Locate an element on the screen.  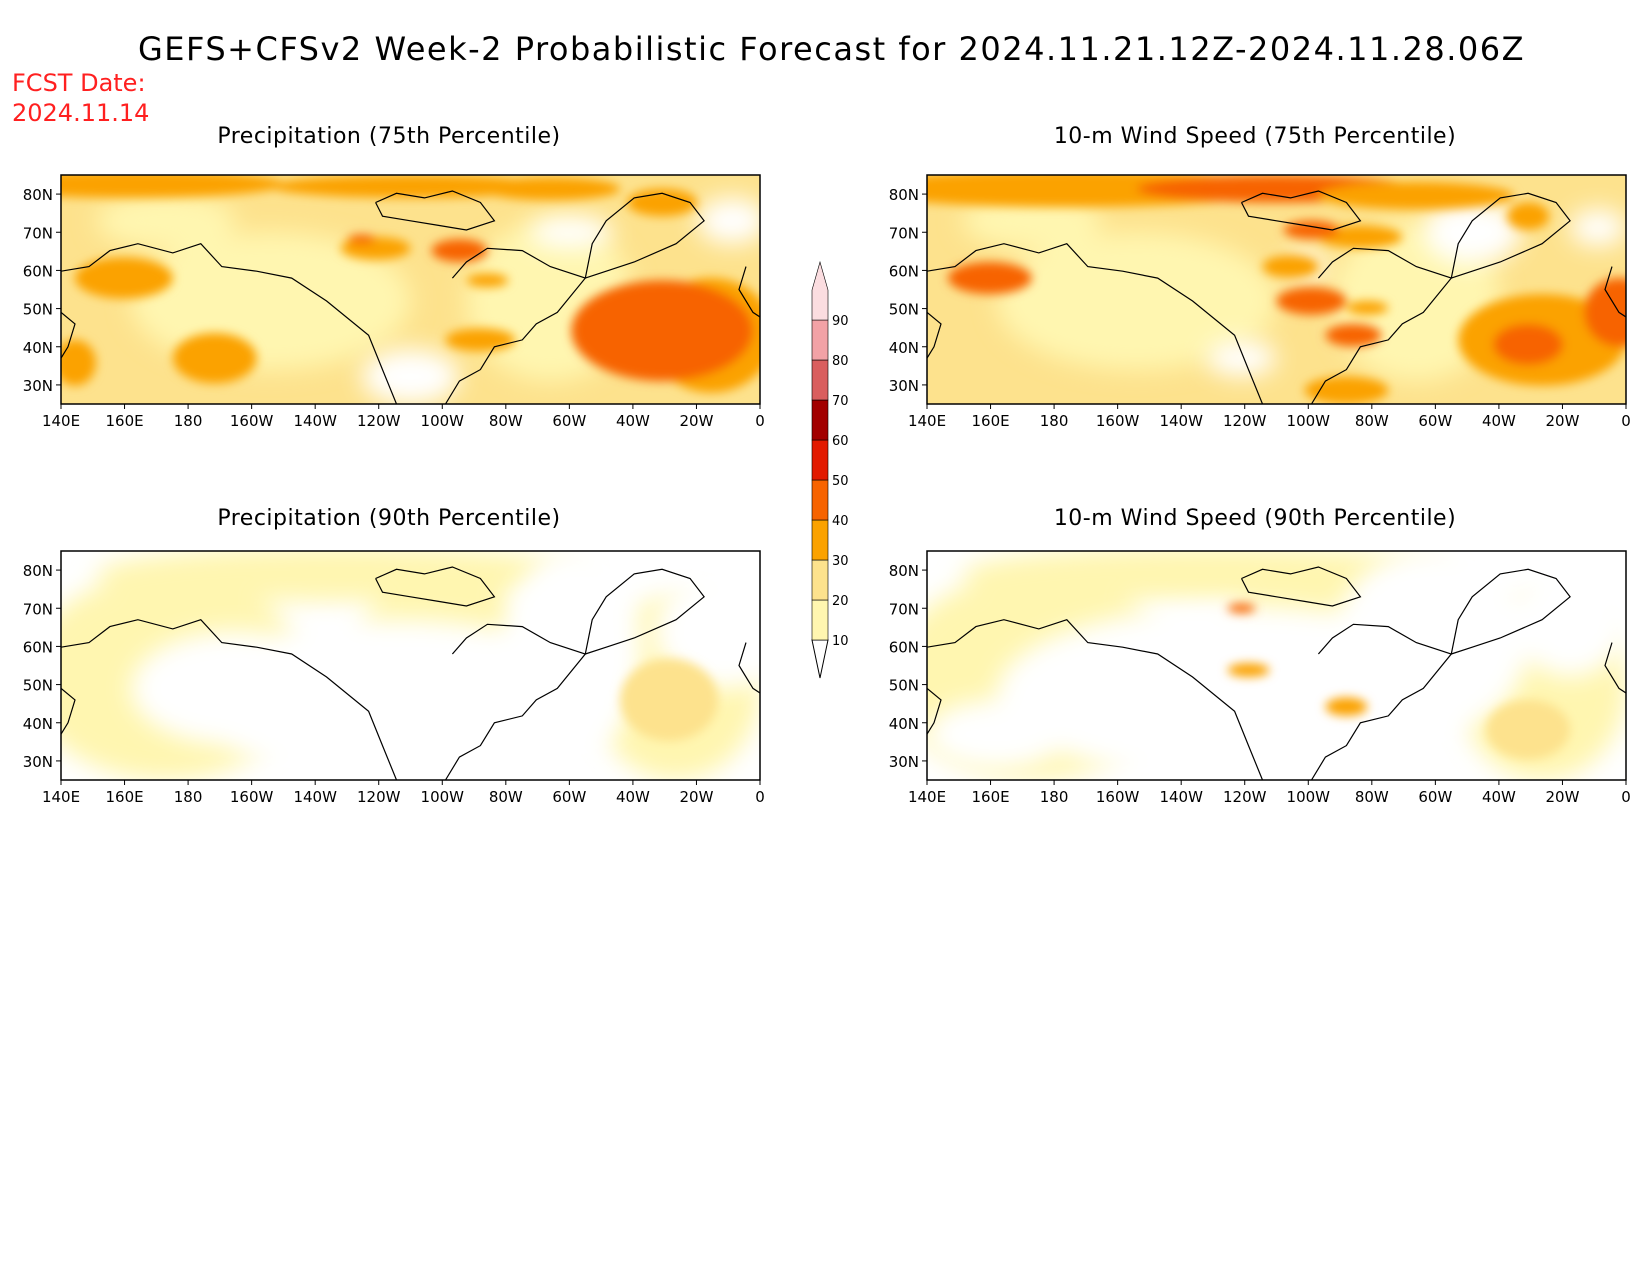
forecast-date-label: FCST Date: is located at coordinates (79, 83).